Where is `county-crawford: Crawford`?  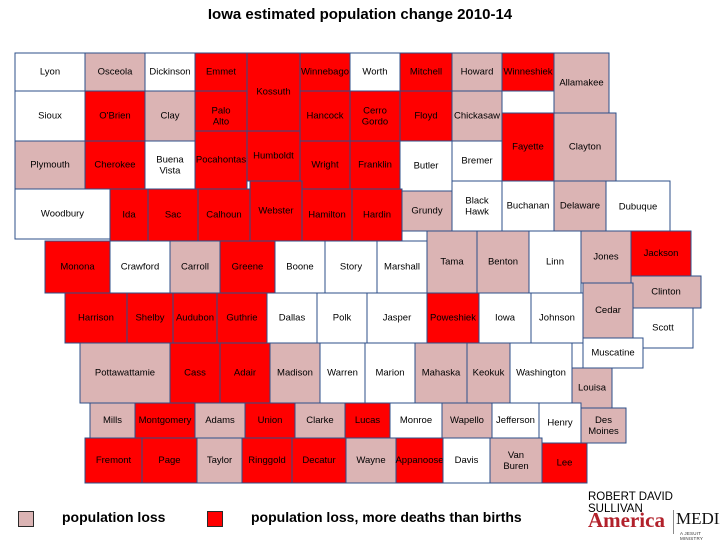 county-crawford: Crawford is located at coordinates (140, 267).